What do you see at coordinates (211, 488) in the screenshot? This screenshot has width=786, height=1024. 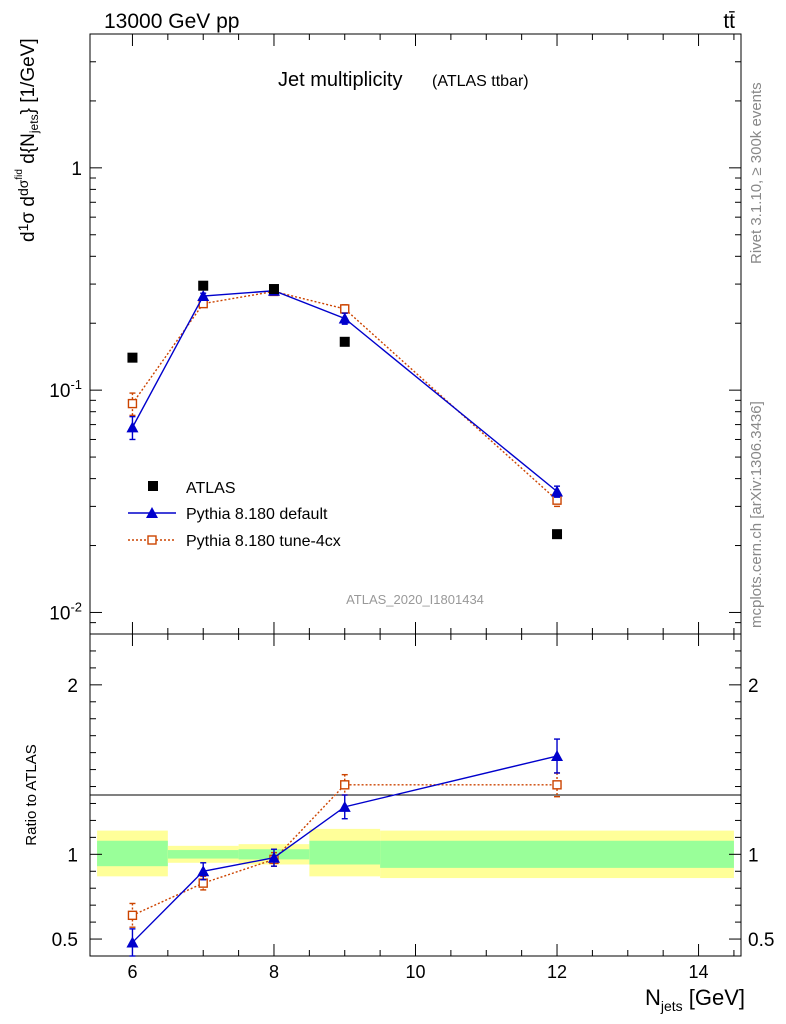 I see `legend-atlas-label: ATLAS` at bounding box center [211, 488].